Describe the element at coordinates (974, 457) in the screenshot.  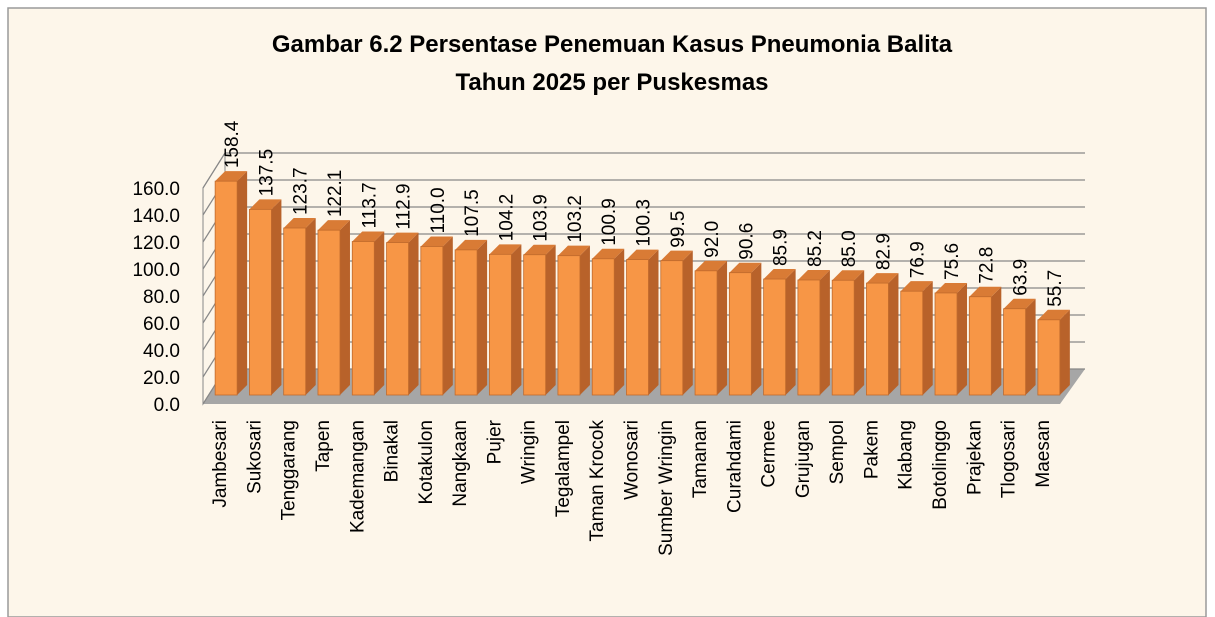
I see `x-tick-label: Prajekan` at that location.